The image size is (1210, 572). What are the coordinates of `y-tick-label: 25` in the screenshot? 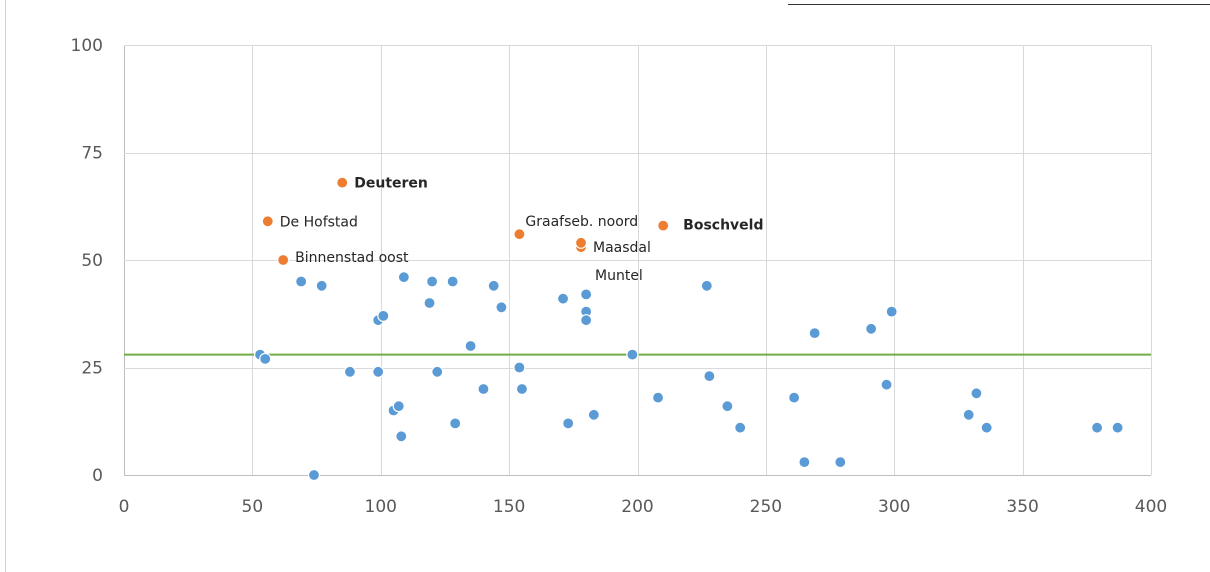 It's located at (92, 369).